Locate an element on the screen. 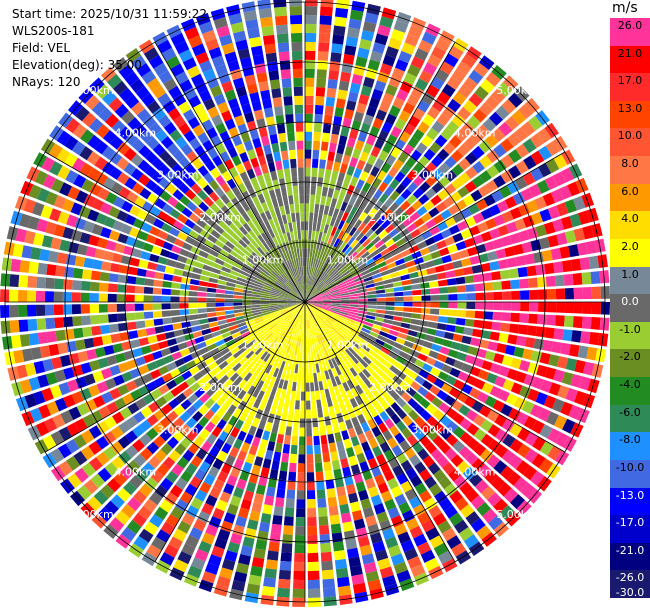  colorbar-swatch is located at coordinates (630, 308).